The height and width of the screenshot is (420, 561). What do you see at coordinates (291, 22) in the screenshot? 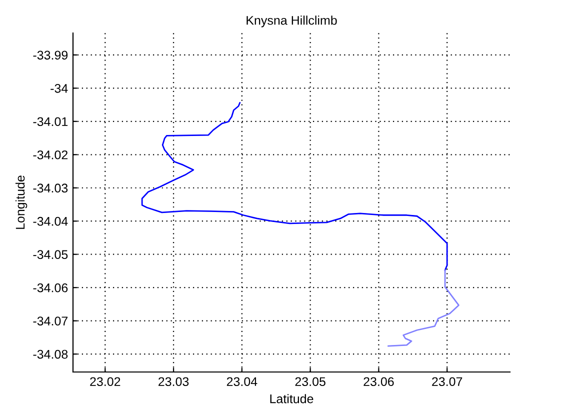
I see `chart-title: Knysna Hillclimb` at bounding box center [291, 22].